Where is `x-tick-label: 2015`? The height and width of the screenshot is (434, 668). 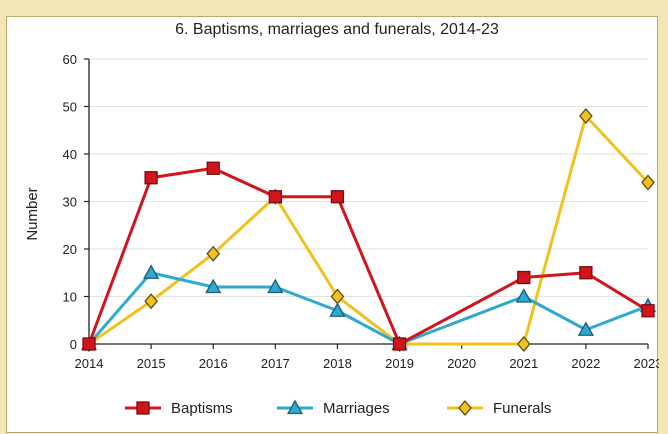 x-tick-label: 2015 is located at coordinates (151, 363).